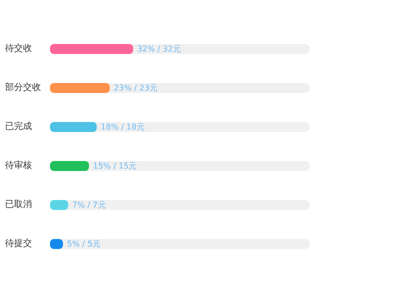 Image resolution: width=400 pixels, height=300 pixels. Describe the element at coordinates (18, 126) in the screenshot. I see `y-tick-label: 已完成` at that location.